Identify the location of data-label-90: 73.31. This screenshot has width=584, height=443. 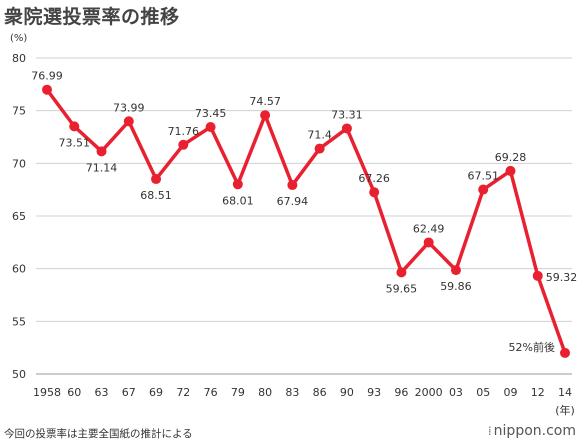
(347, 114).